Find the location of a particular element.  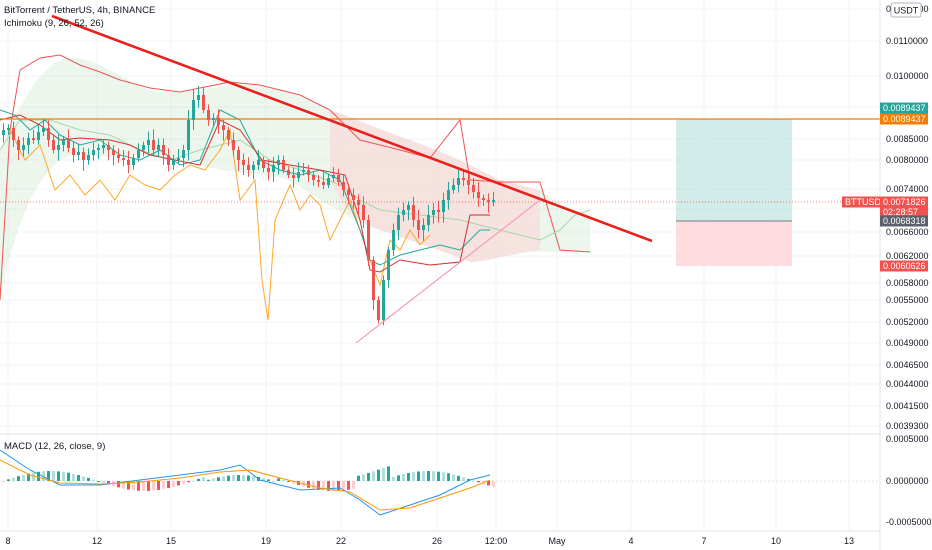

price-tick-label: 0.0080000 is located at coordinates (907, 160).